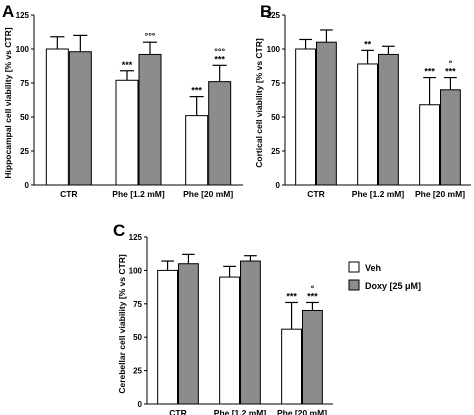 Image resolution: width=474 pixels, height=415 pixels. What do you see at coordinates (8, 102) in the screenshot?
I see `y-axis-label-a: Hippocampal cell viability [% vs CTR]` at bounding box center [8, 102].